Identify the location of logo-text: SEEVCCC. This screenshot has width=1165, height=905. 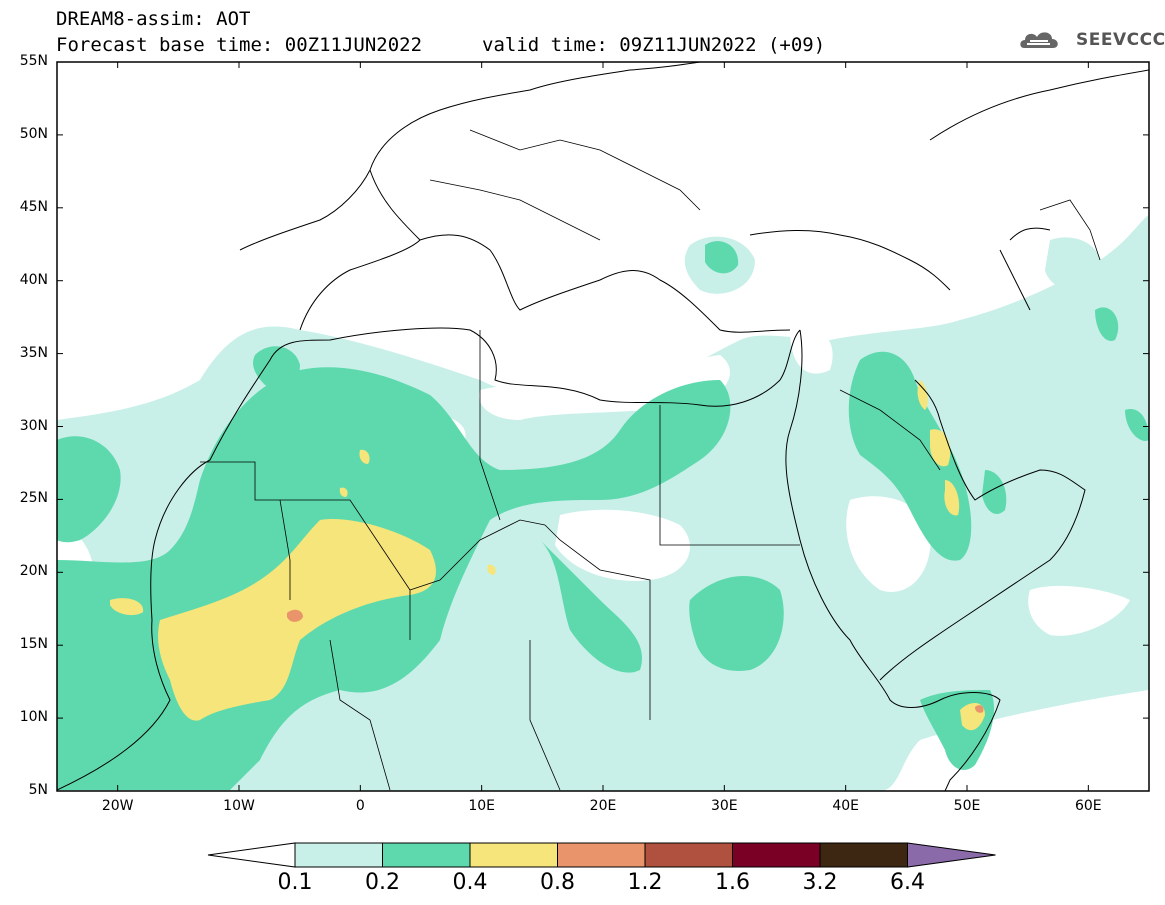
(1120, 40).